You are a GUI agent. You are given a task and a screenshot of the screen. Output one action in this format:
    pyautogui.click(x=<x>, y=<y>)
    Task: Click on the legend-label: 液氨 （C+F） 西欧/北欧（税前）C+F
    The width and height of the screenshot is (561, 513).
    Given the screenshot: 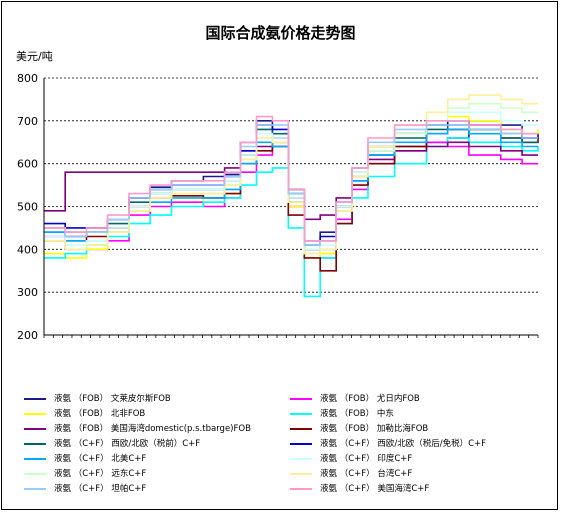 What is the action you would take?
    pyautogui.click(x=127, y=444)
    